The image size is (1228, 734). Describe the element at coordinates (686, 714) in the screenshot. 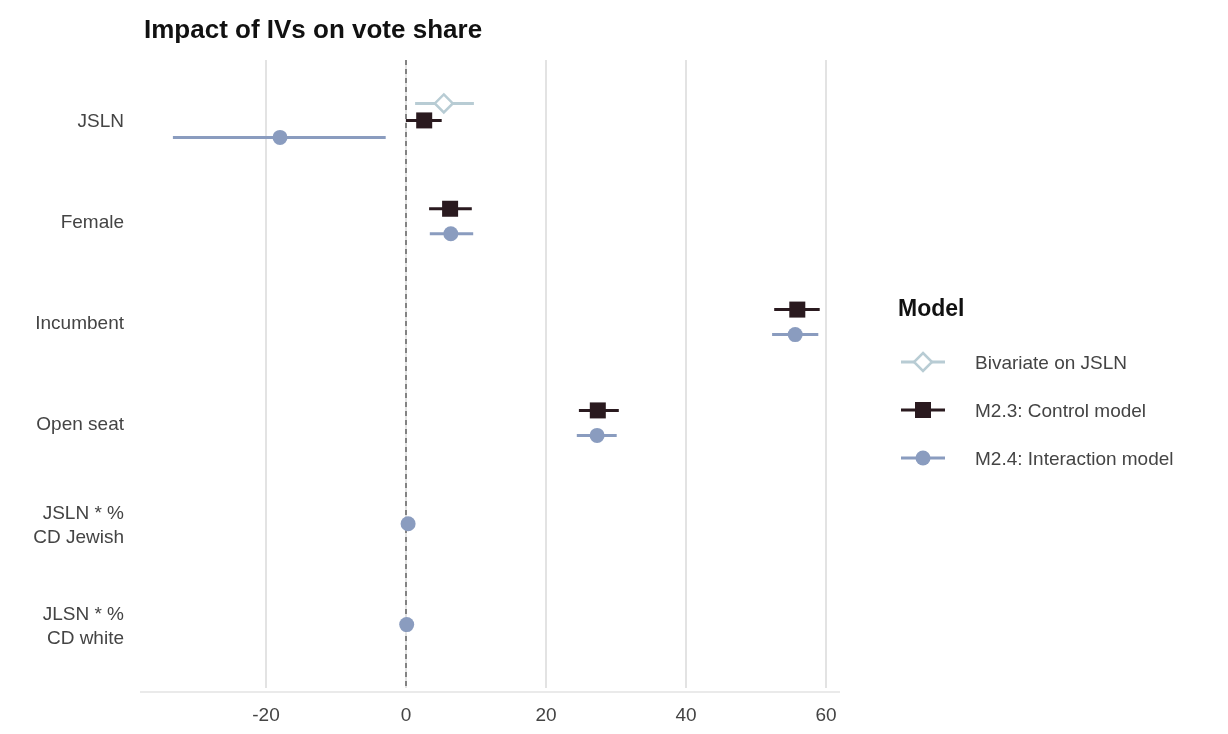

I see `x-tick-label: 40` at that location.